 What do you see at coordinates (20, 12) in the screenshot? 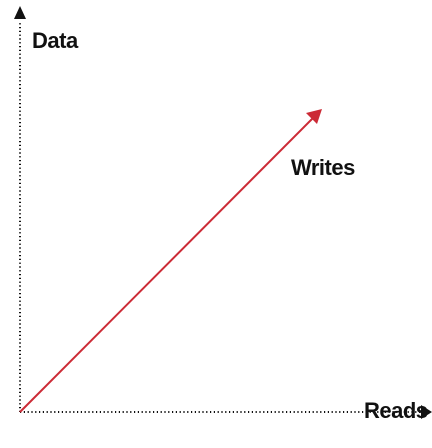
I see `y-axis-arrow-icon` at bounding box center [20, 12].